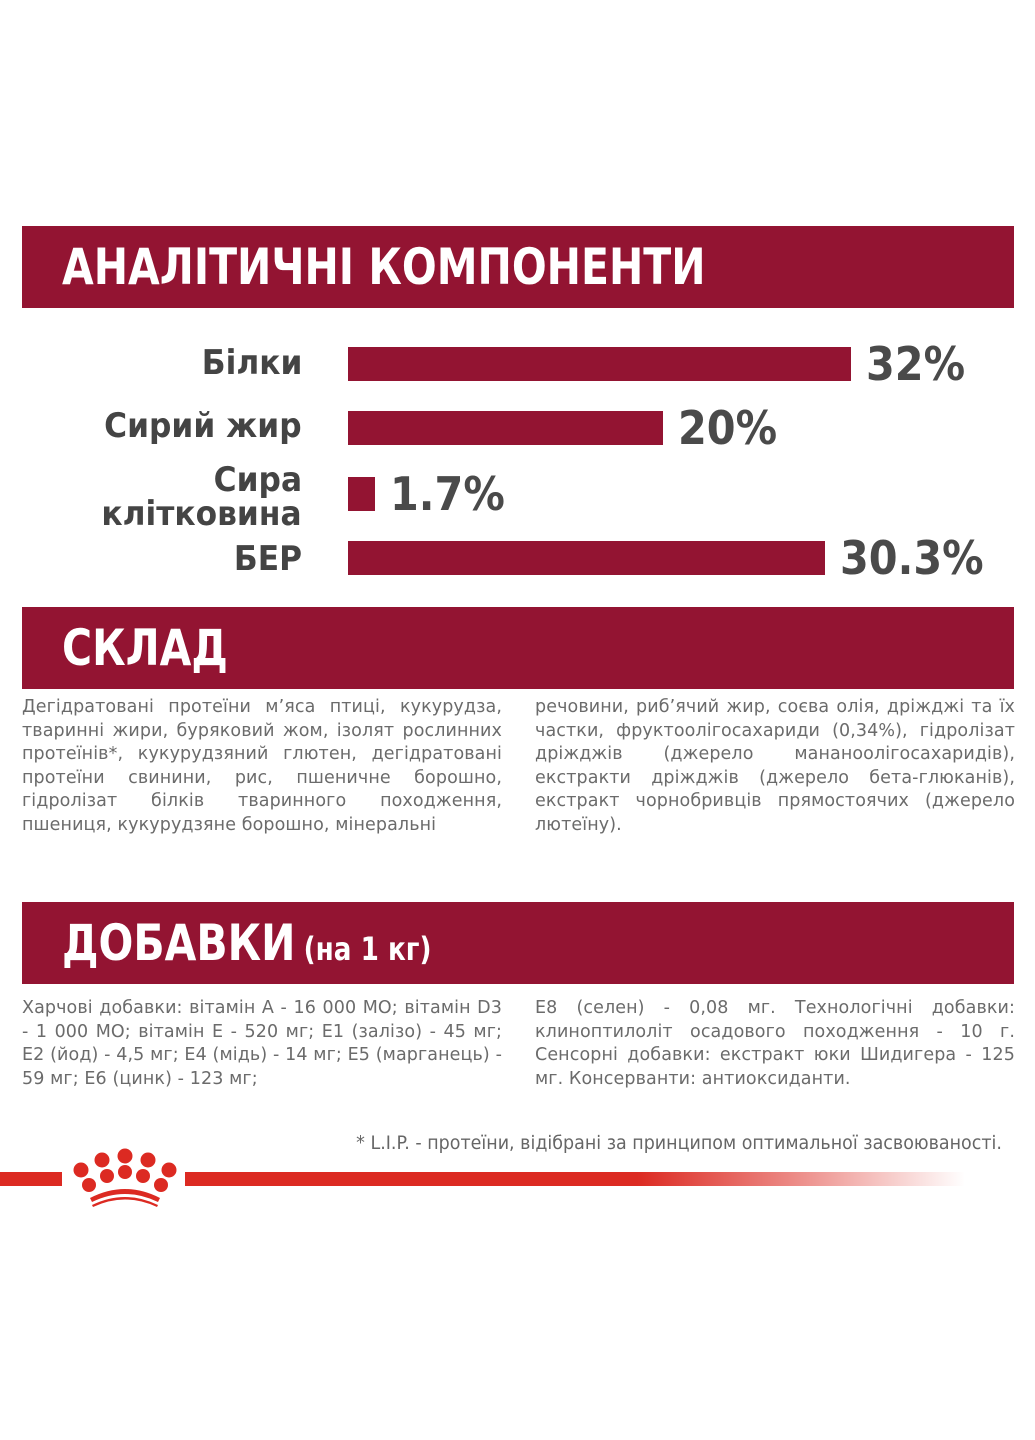 The image size is (1035, 1440). Describe the element at coordinates (518, 943) in the screenshot. I see `additives-header: ДОБАВКИ (на 1 кг)` at that location.